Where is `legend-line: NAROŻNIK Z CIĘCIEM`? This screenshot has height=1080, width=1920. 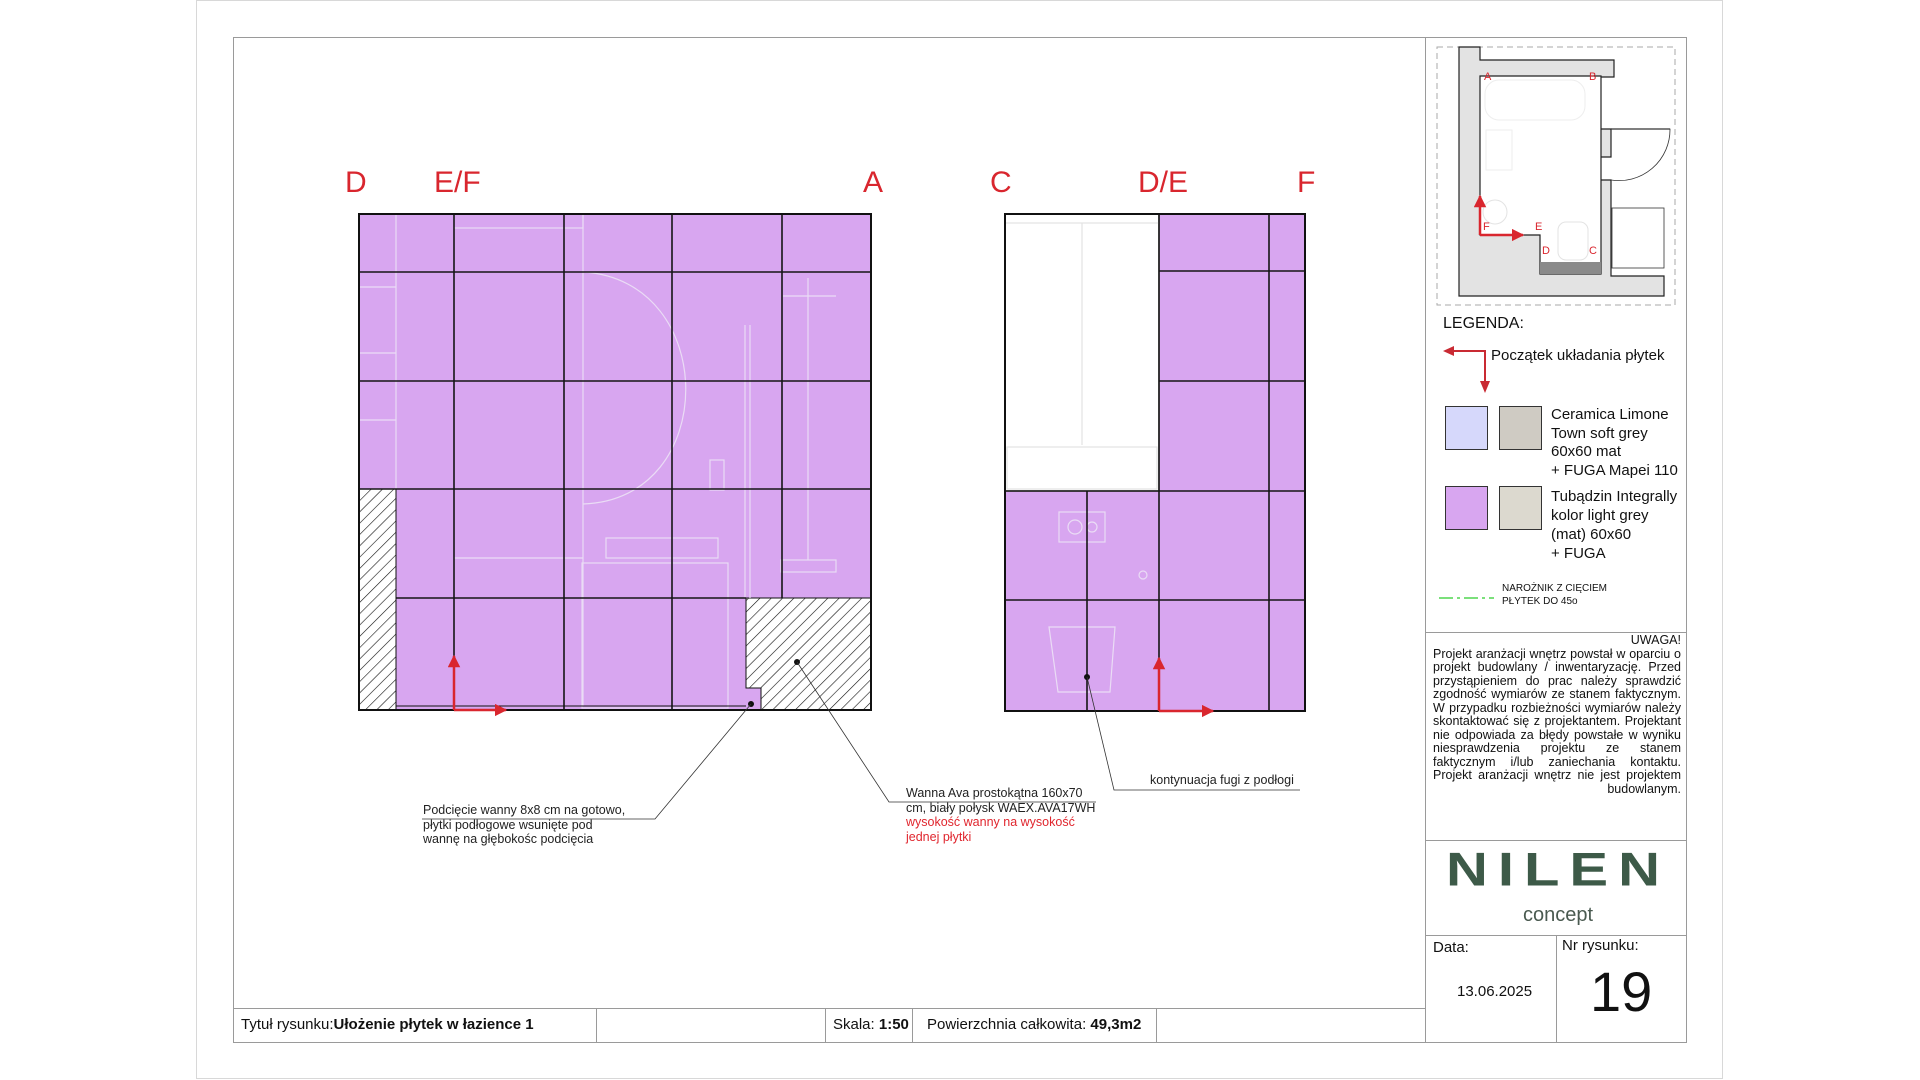
legend-line: NAROŻNIK Z CIĘCIEM is located at coordinates (1555, 588).